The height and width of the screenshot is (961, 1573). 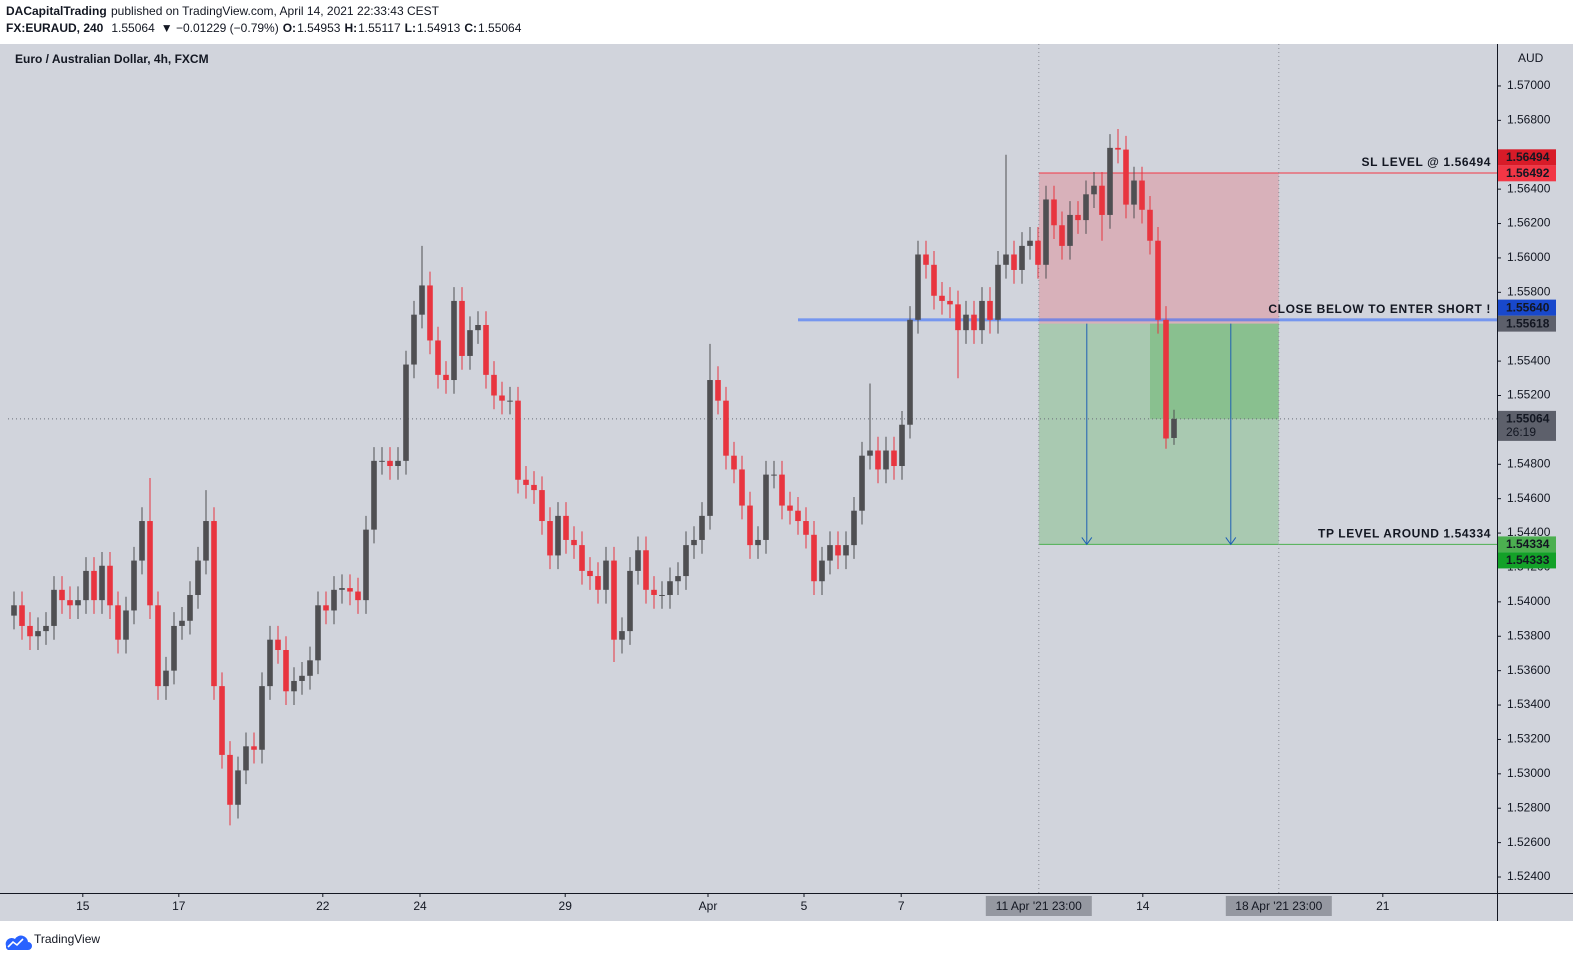 What do you see at coordinates (1531, 58) in the screenshot?
I see `currency: AUD` at bounding box center [1531, 58].